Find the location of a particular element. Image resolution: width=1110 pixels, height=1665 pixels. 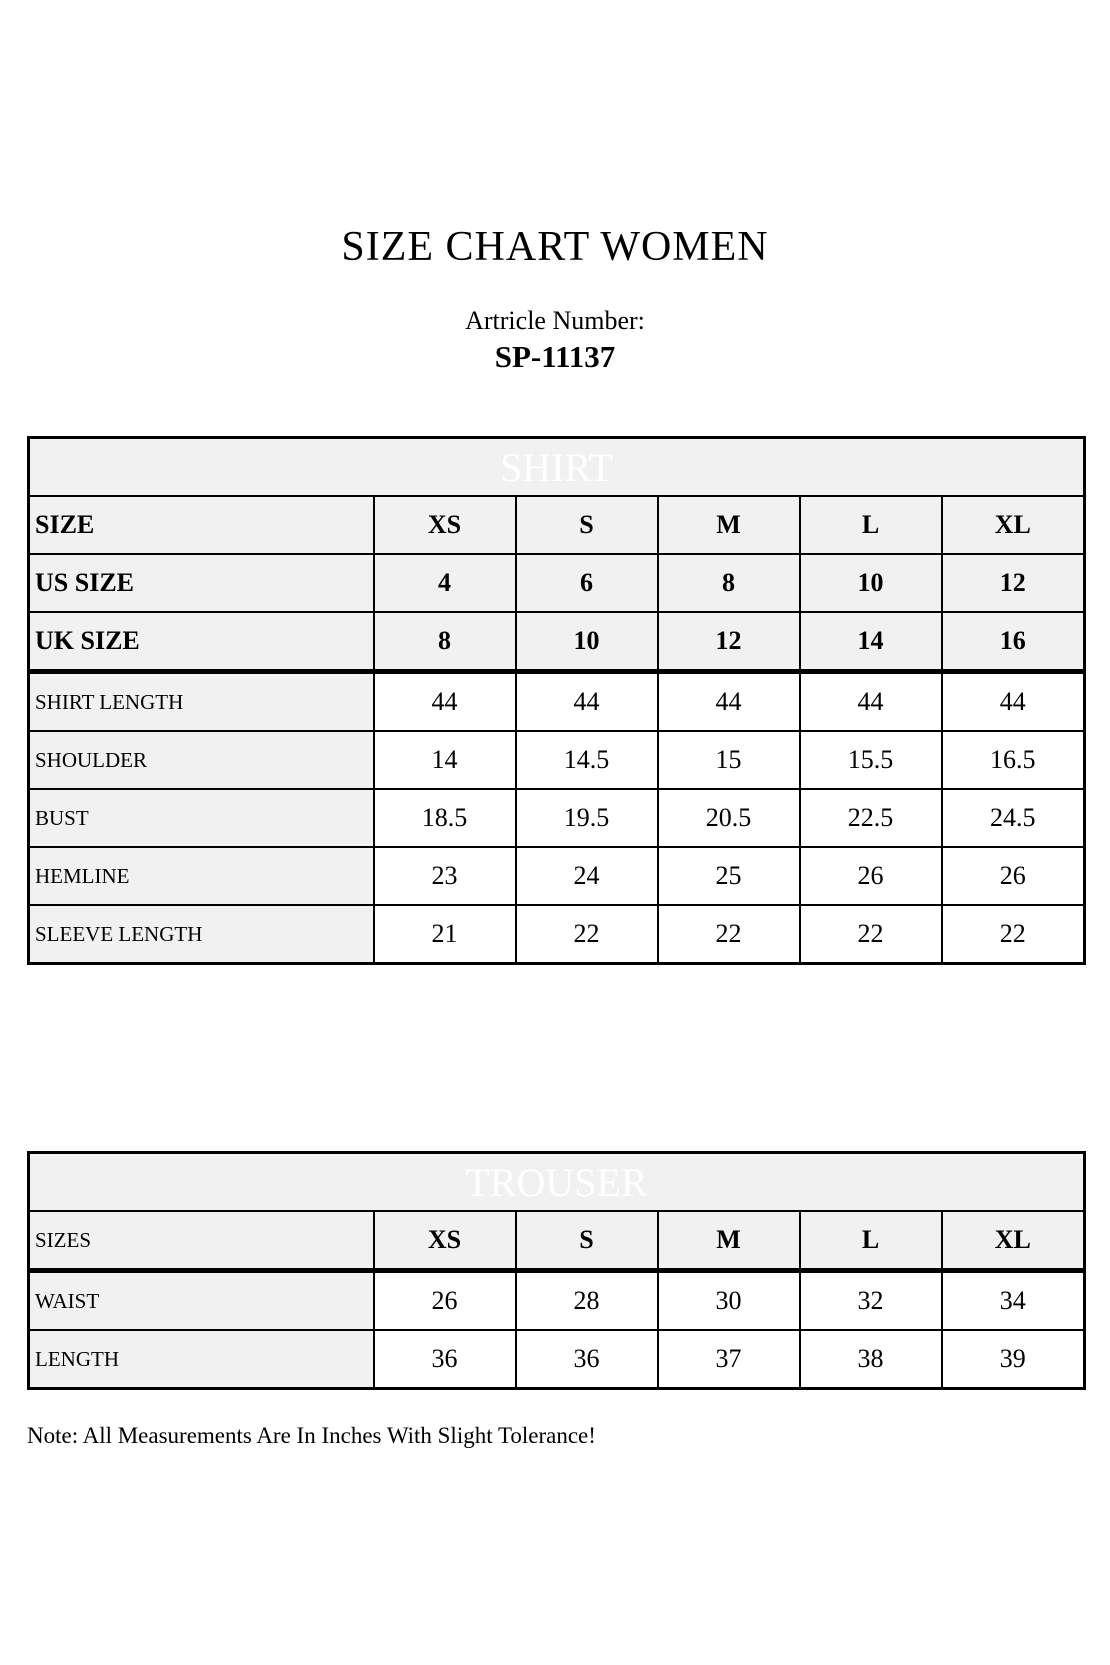

row-label: BUST is located at coordinates (201, 818).